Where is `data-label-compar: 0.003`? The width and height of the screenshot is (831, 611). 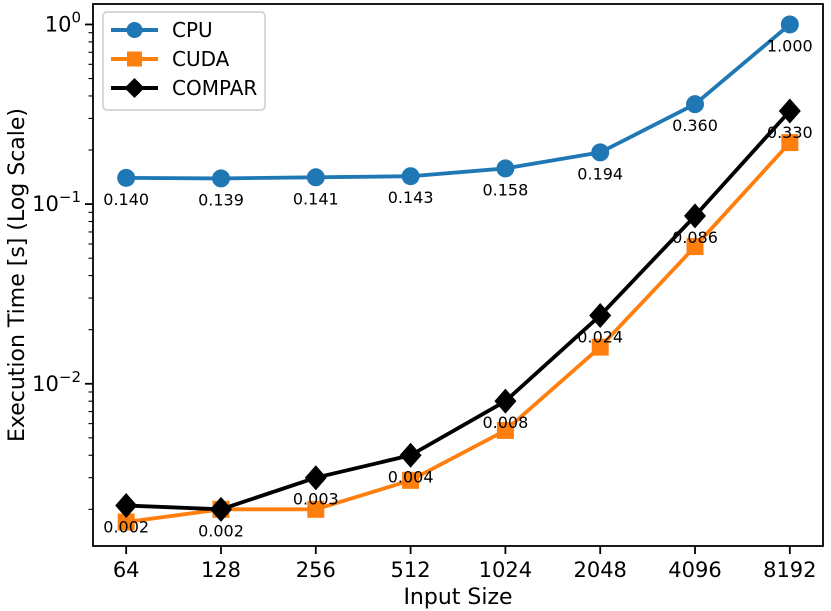
data-label-compar: 0.003 is located at coordinates (316, 499).